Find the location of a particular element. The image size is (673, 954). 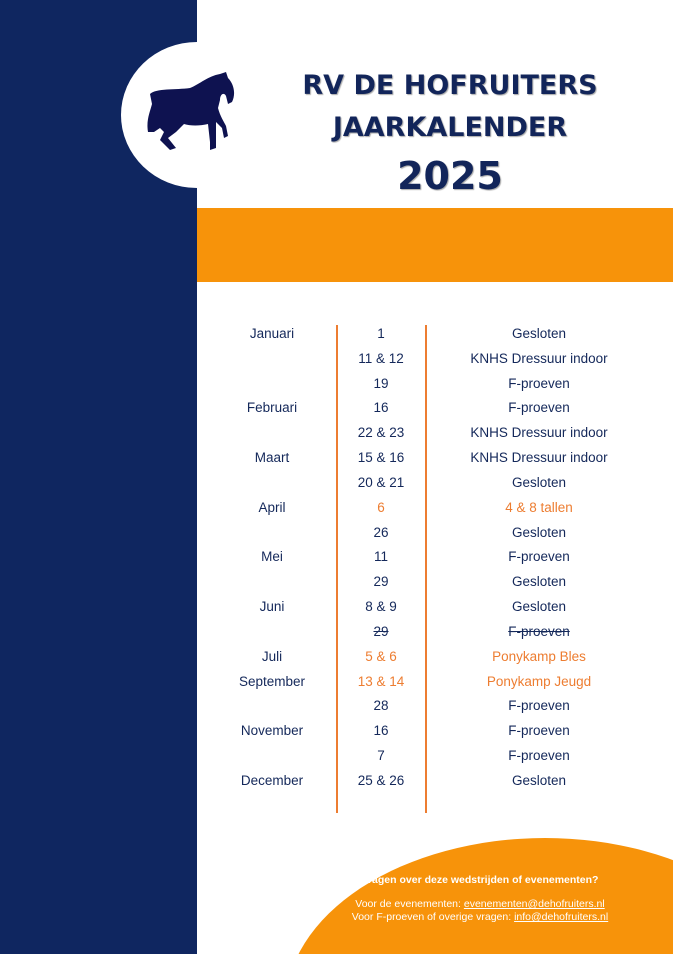

table-row: 11 & 12 KNHS Dressuur indoor is located at coordinates (336, 361).